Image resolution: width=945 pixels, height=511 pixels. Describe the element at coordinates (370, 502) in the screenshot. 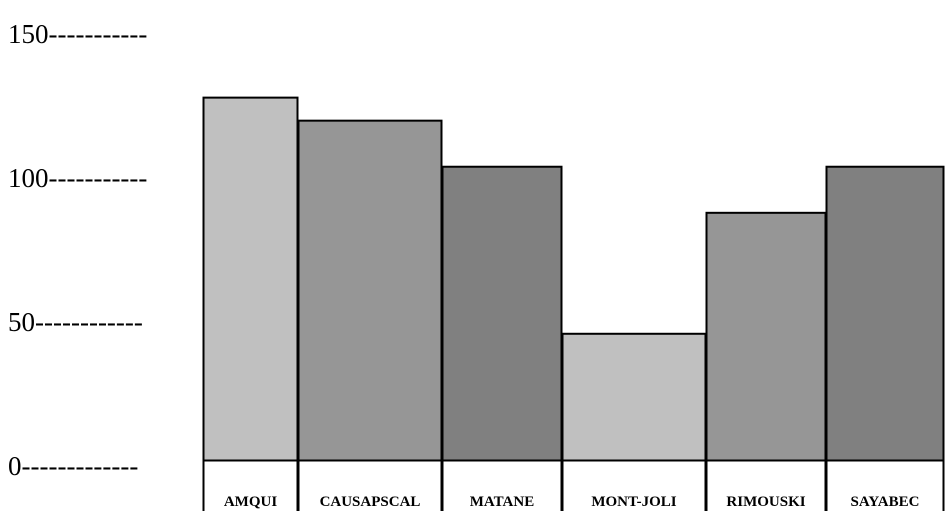

I see `category-label-causapscal: CAUSAPSCAL` at that location.